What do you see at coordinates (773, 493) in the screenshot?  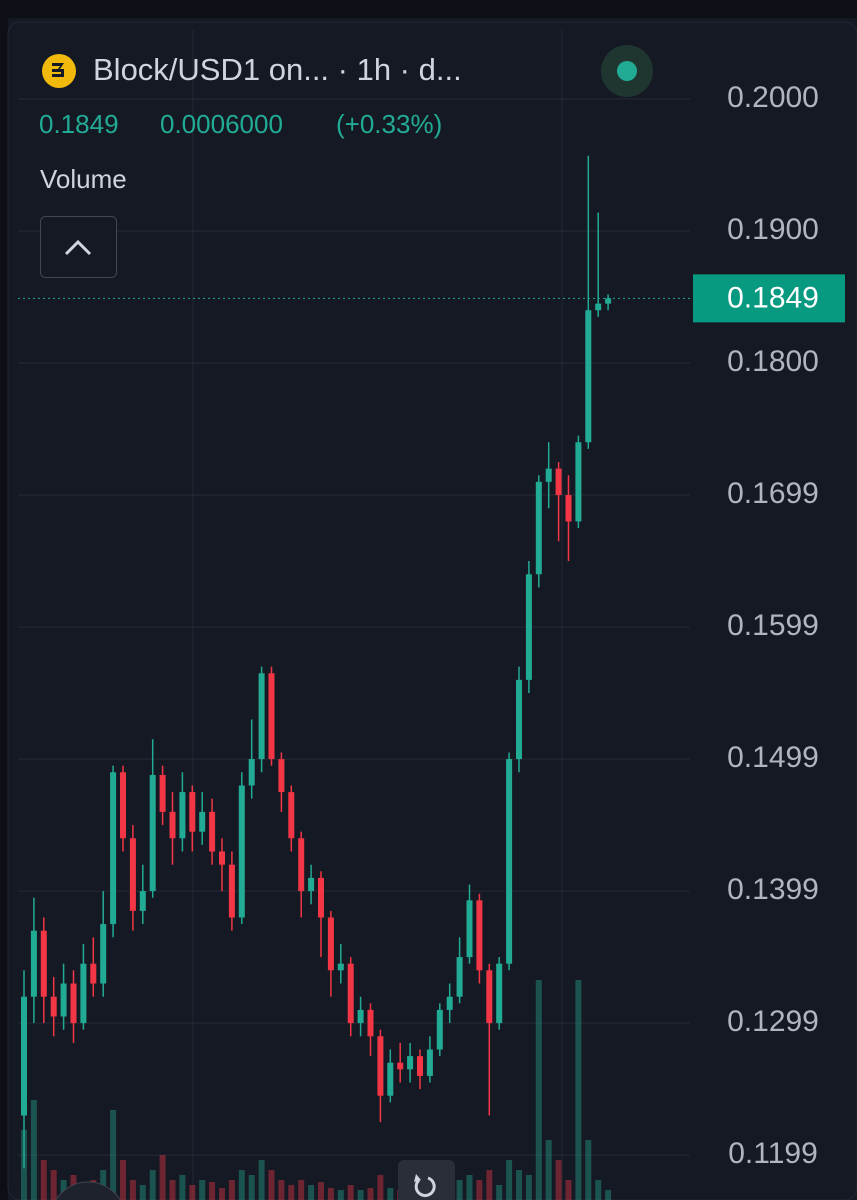 I see `y-tick-label: 0.1699` at bounding box center [773, 493].